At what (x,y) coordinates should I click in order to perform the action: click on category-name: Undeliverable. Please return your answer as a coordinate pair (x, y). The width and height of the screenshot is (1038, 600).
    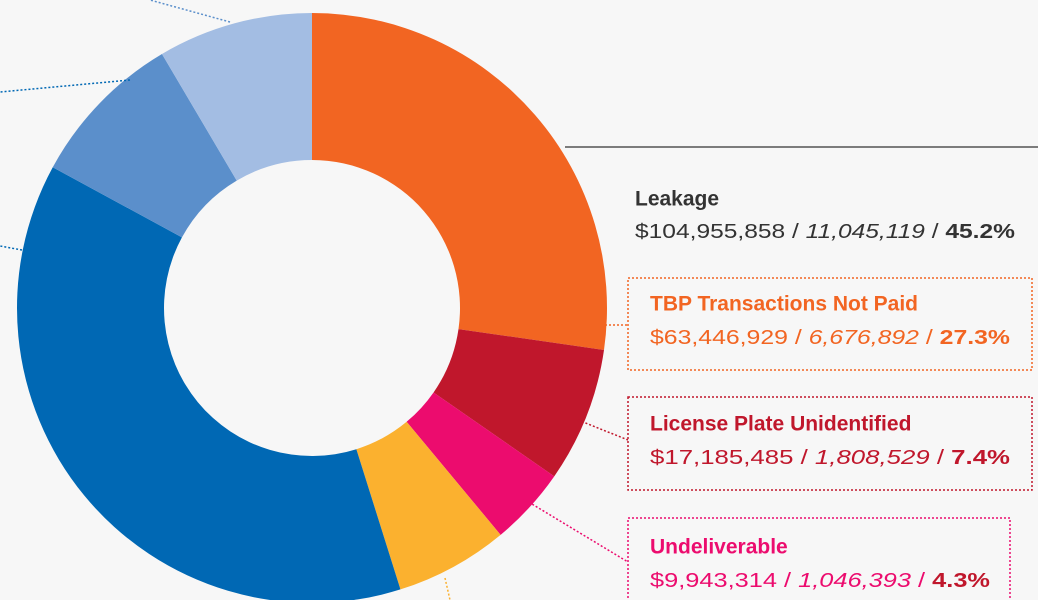
    Looking at the image, I should click on (719, 547).